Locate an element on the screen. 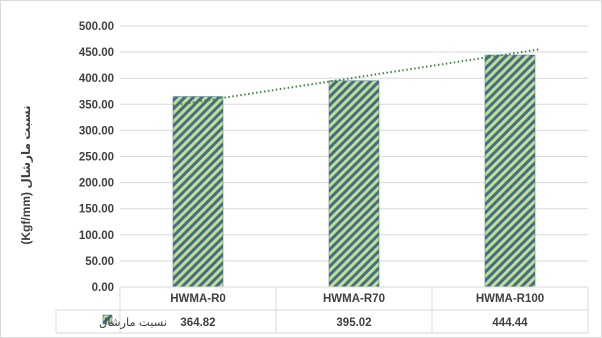 The height and width of the screenshot is (338, 602). y-tick-label: 200.00 is located at coordinates (96, 184).